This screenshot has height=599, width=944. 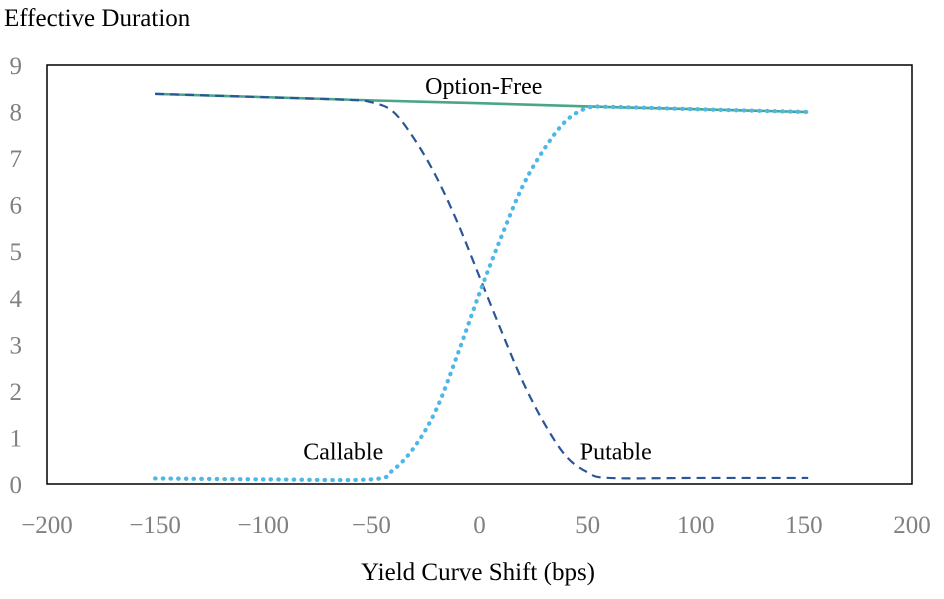 What do you see at coordinates (479, 525) in the screenshot?
I see `x-tick-label: 0` at bounding box center [479, 525].